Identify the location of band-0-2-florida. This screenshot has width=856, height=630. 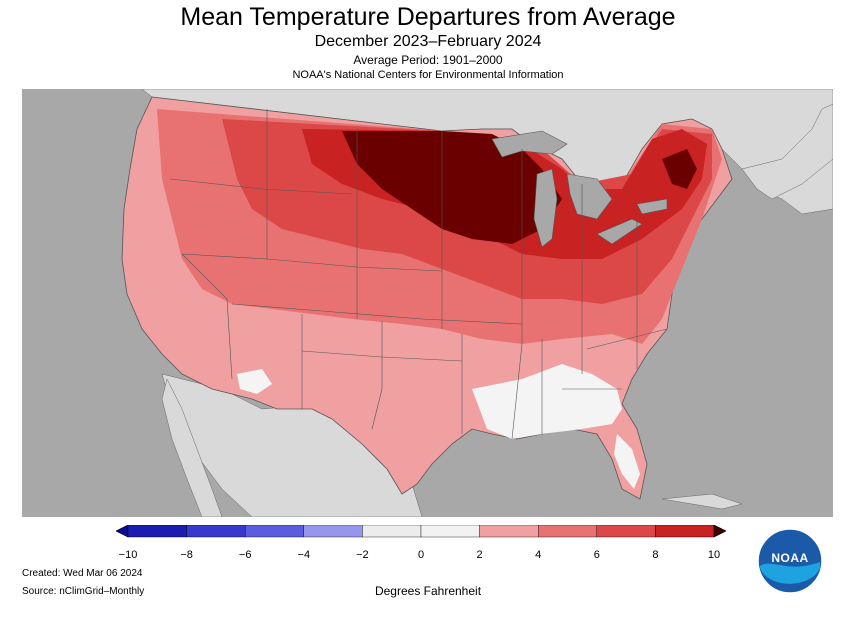
(627, 461).